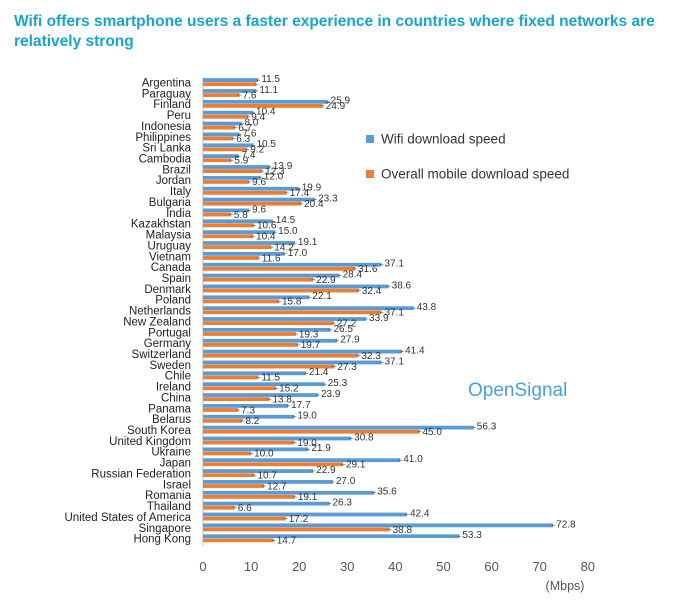  I want to click on category-label: Denmark, so click(167, 290).